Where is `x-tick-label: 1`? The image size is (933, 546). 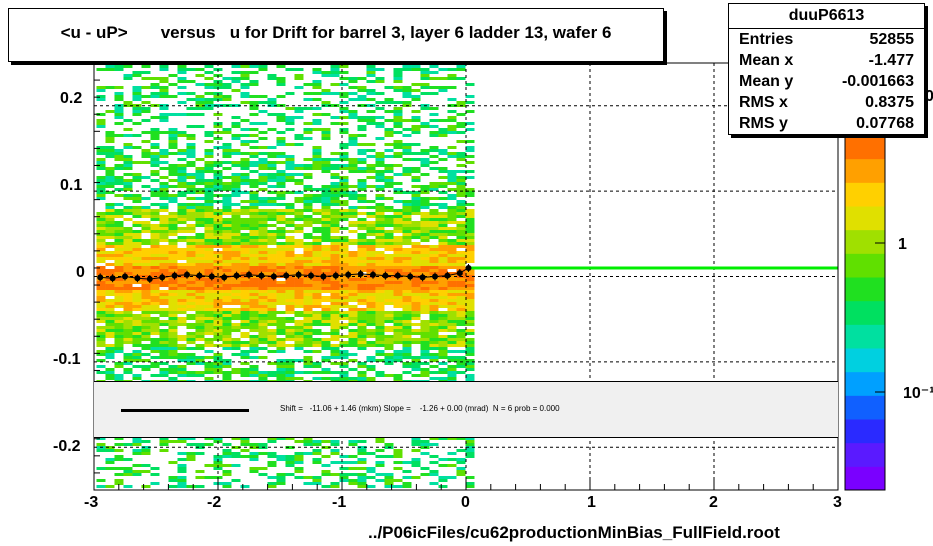
x-tick-label: 1 is located at coordinates (591, 502).